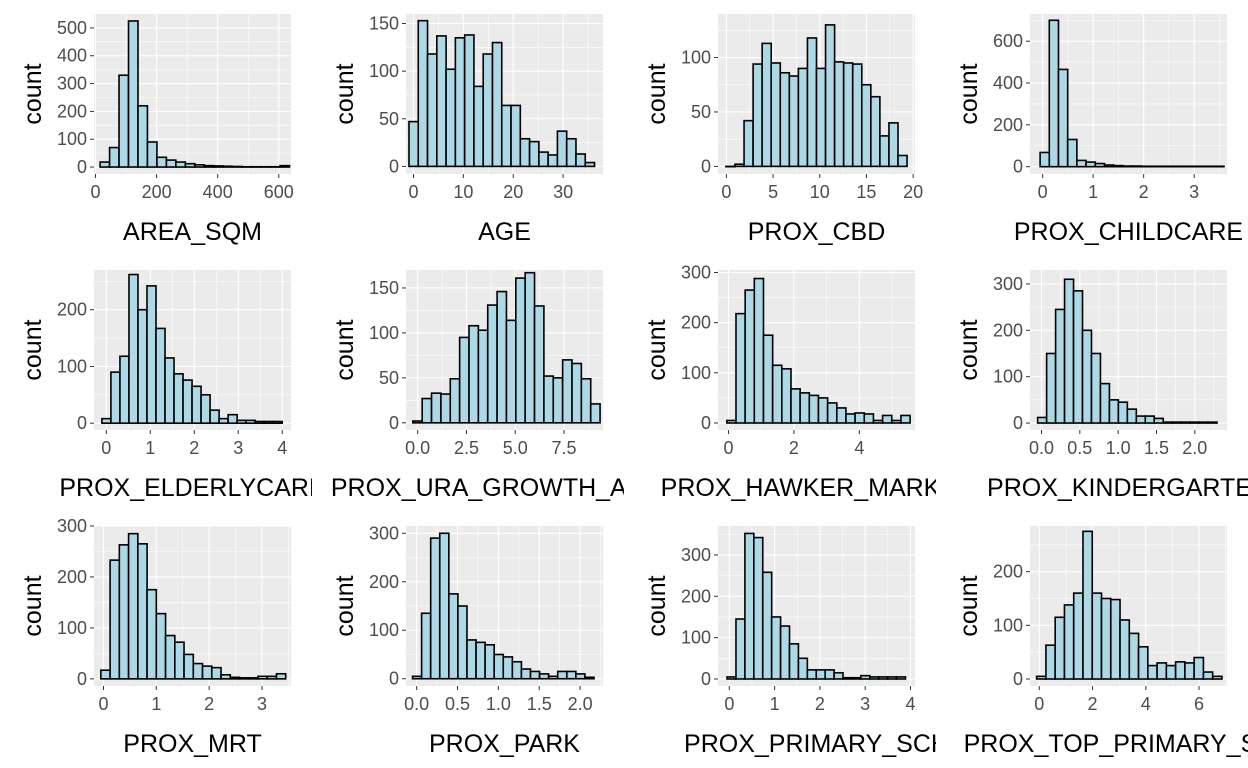  I want to click on x-tick-label: 7.5, so click(563, 448).